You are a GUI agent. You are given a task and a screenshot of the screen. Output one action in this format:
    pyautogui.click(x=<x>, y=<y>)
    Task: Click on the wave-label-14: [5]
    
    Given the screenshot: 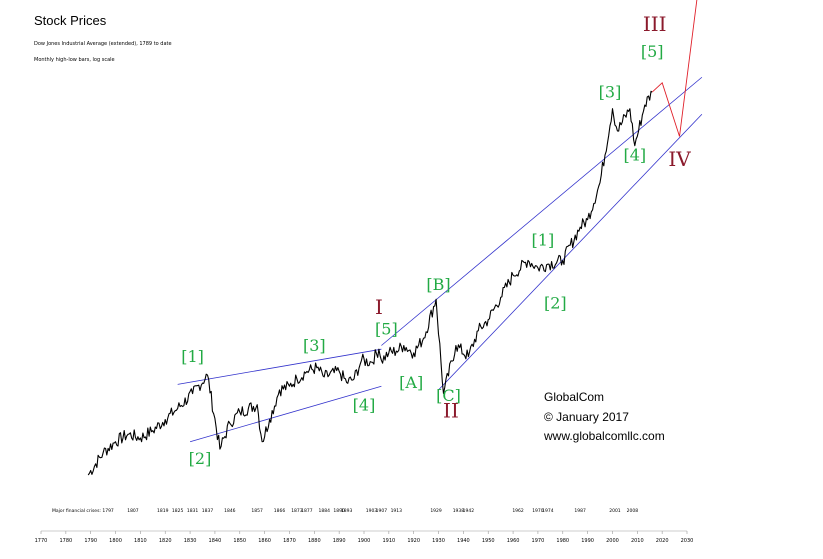 What is the action you would take?
    pyautogui.click(x=652, y=51)
    